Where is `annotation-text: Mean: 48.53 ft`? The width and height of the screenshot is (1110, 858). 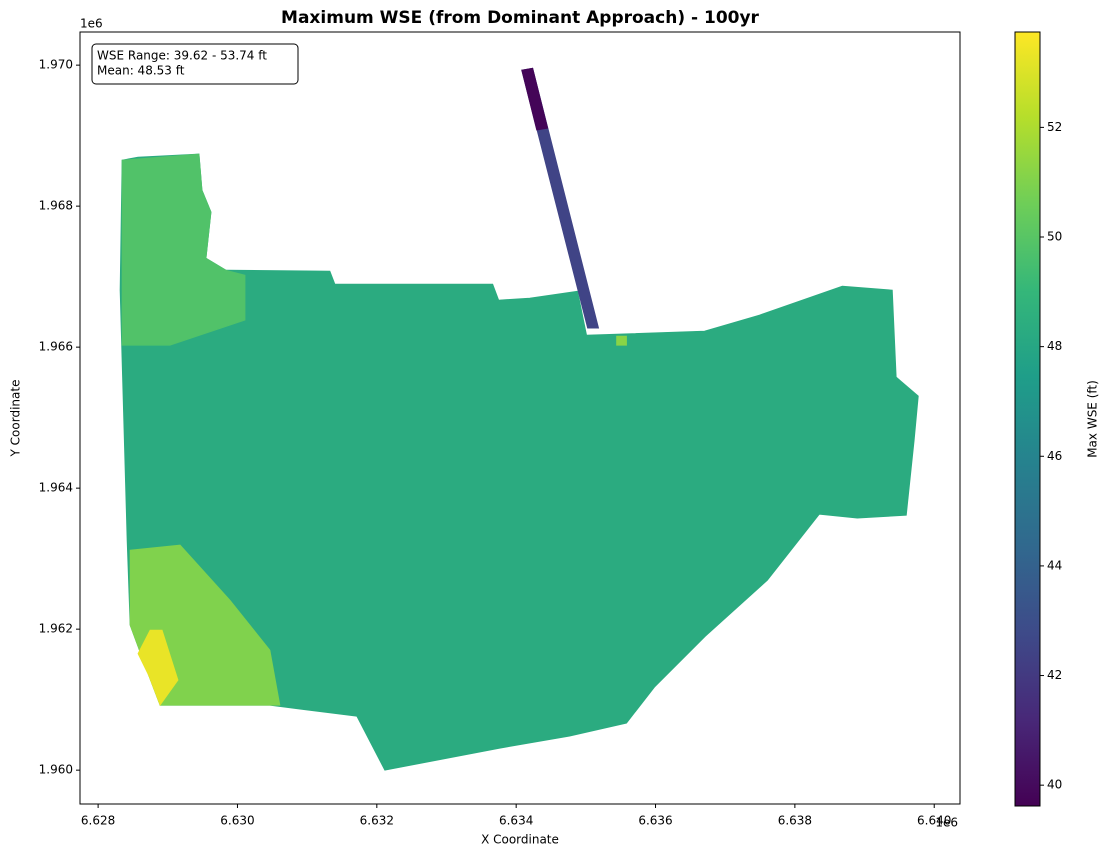 annotation-text: Mean: 48.53 ft is located at coordinates (141, 71).